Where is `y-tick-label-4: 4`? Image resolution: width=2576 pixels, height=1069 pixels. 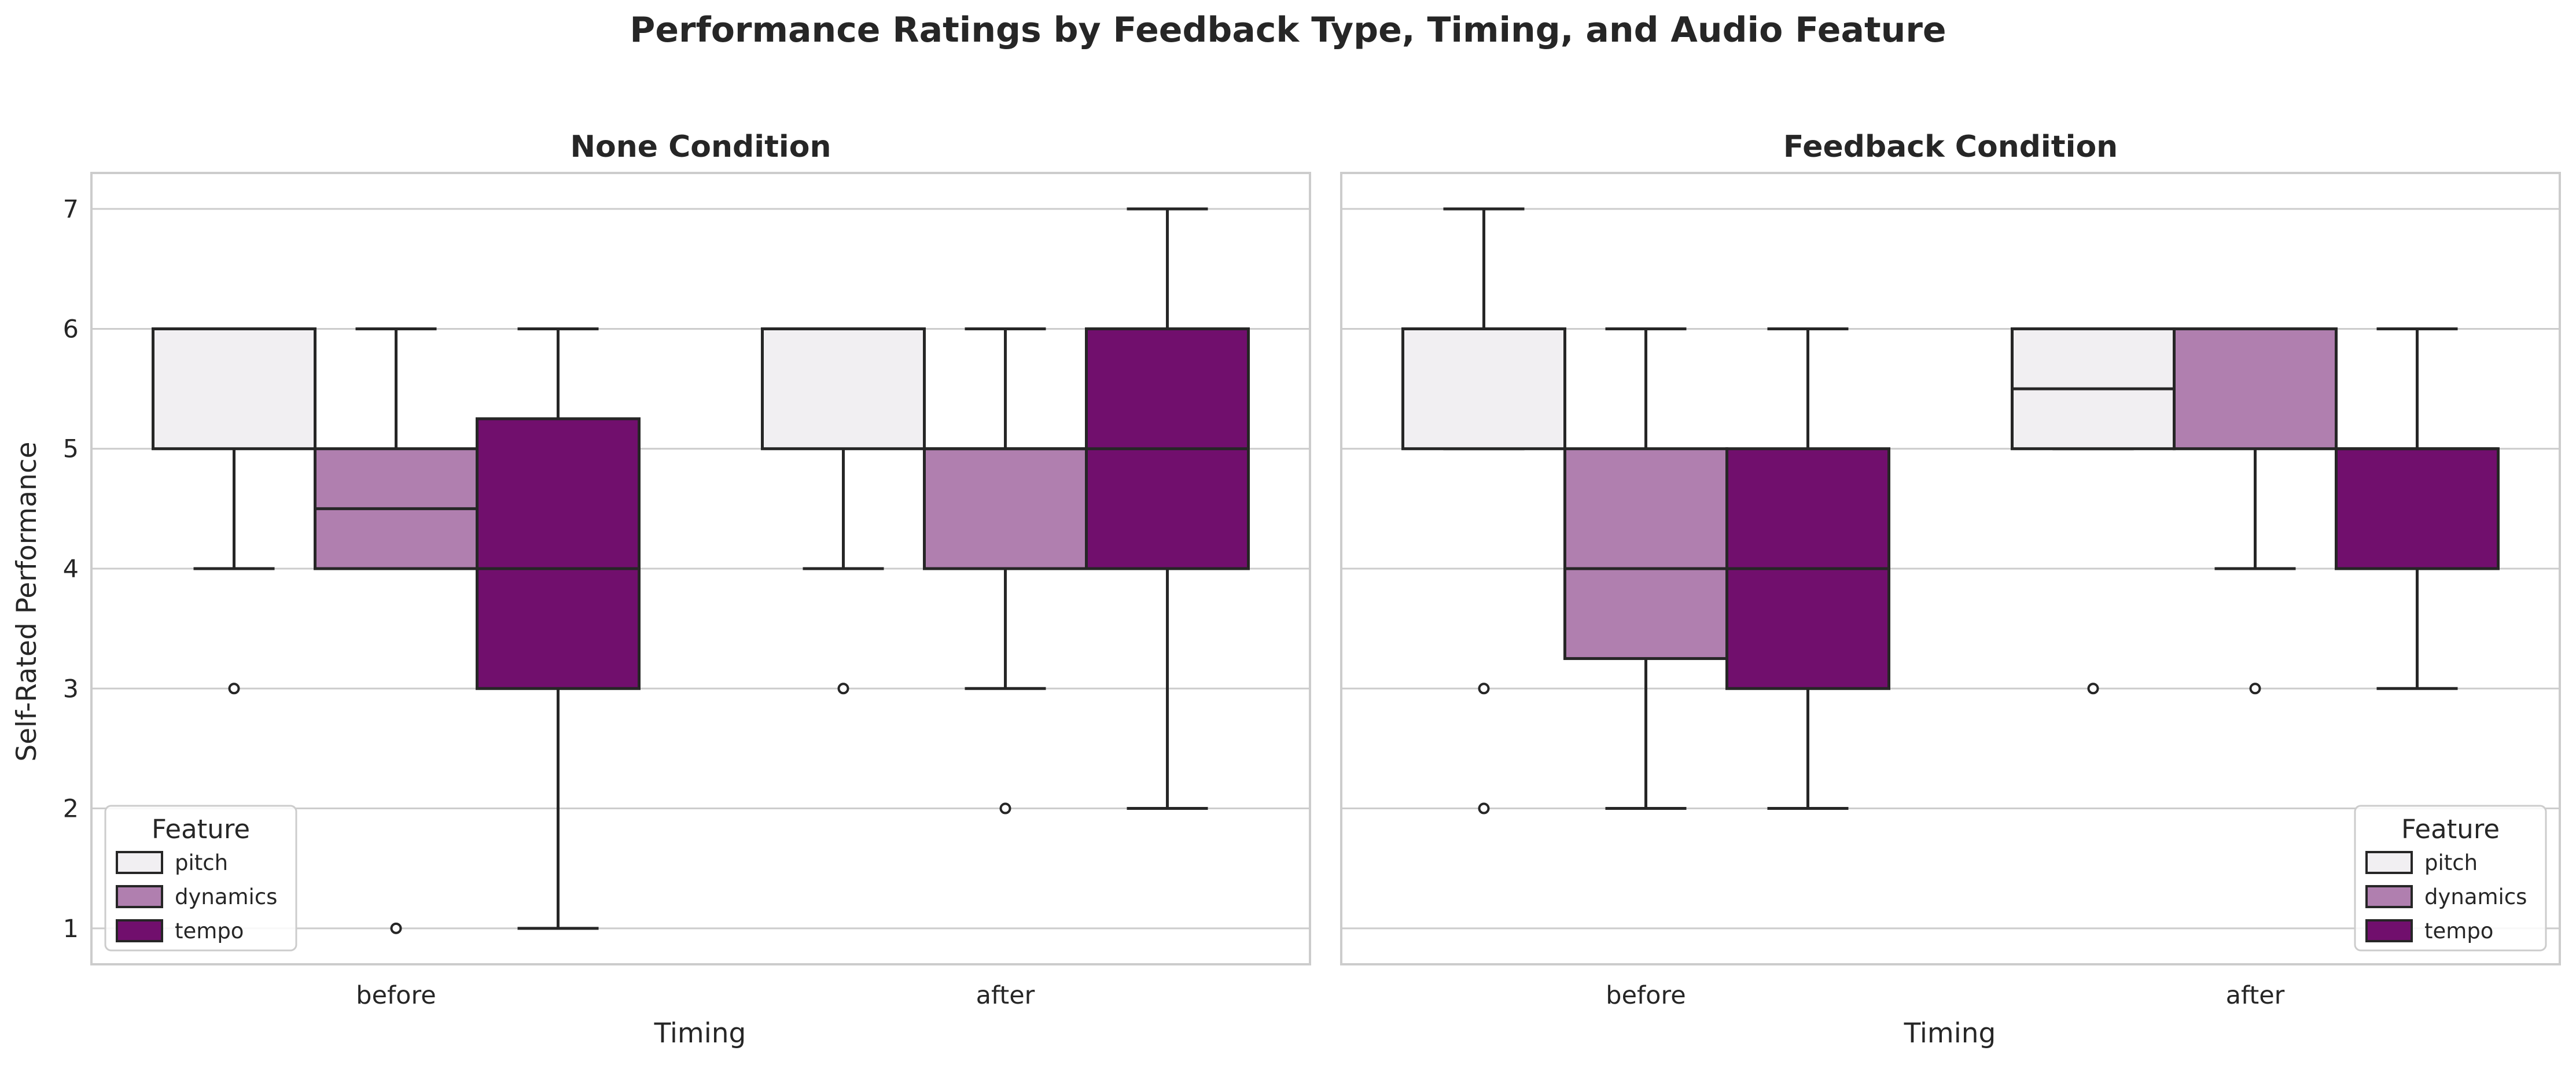
y-tick-label-4: 4 is located at coordinates (71, 569).